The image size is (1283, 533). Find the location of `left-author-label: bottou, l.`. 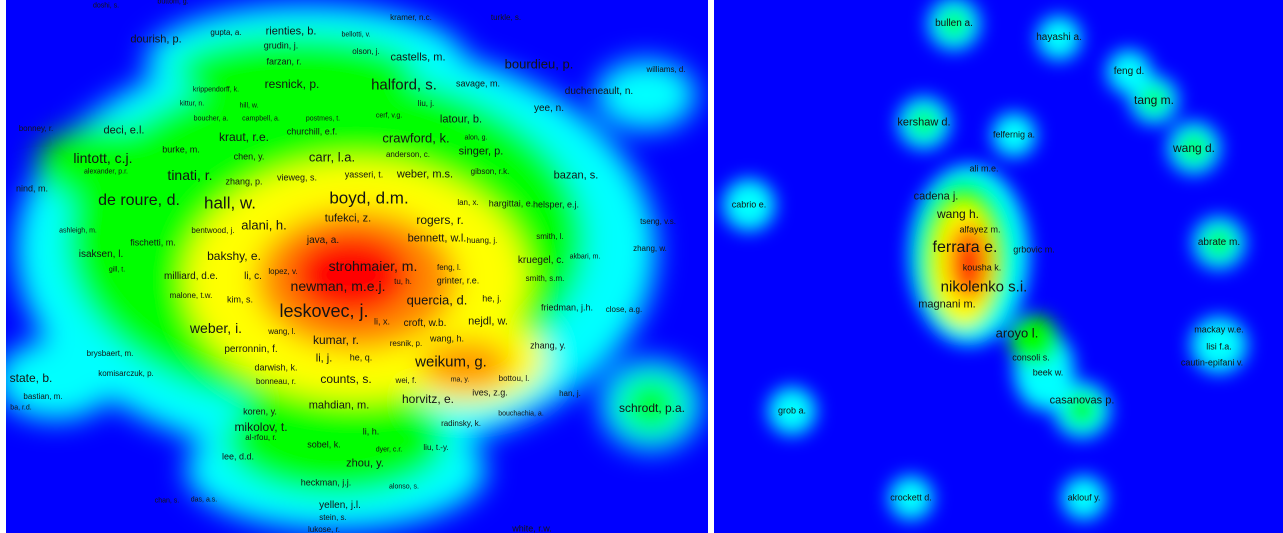

left-author-label: bottou, l. is located at coordinates (514, 378).